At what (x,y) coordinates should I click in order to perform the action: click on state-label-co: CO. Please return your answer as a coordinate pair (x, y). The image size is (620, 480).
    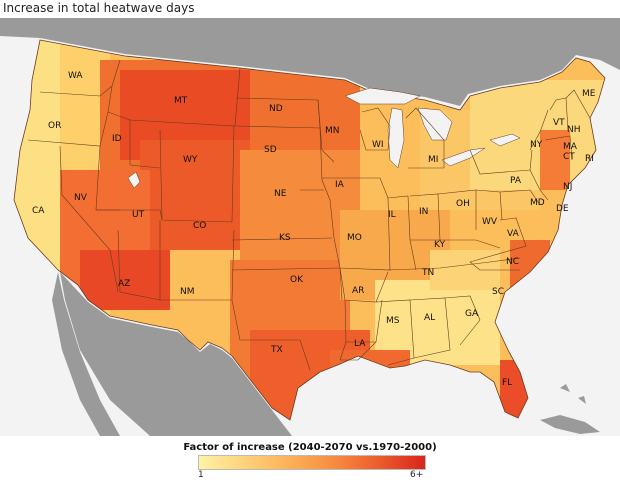
    Looking at the image, I should click on (199, 226).